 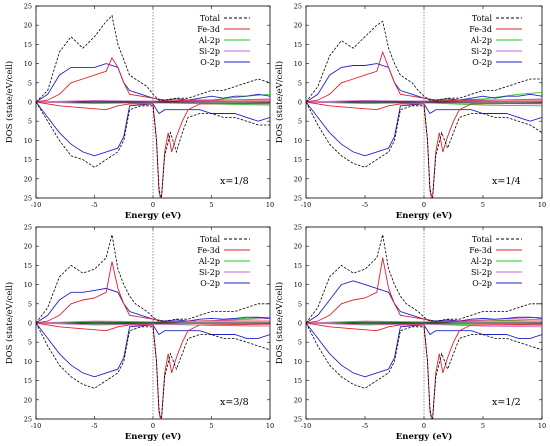 I want to click on composition-label: x=1/8, so click(x=234, y=181).